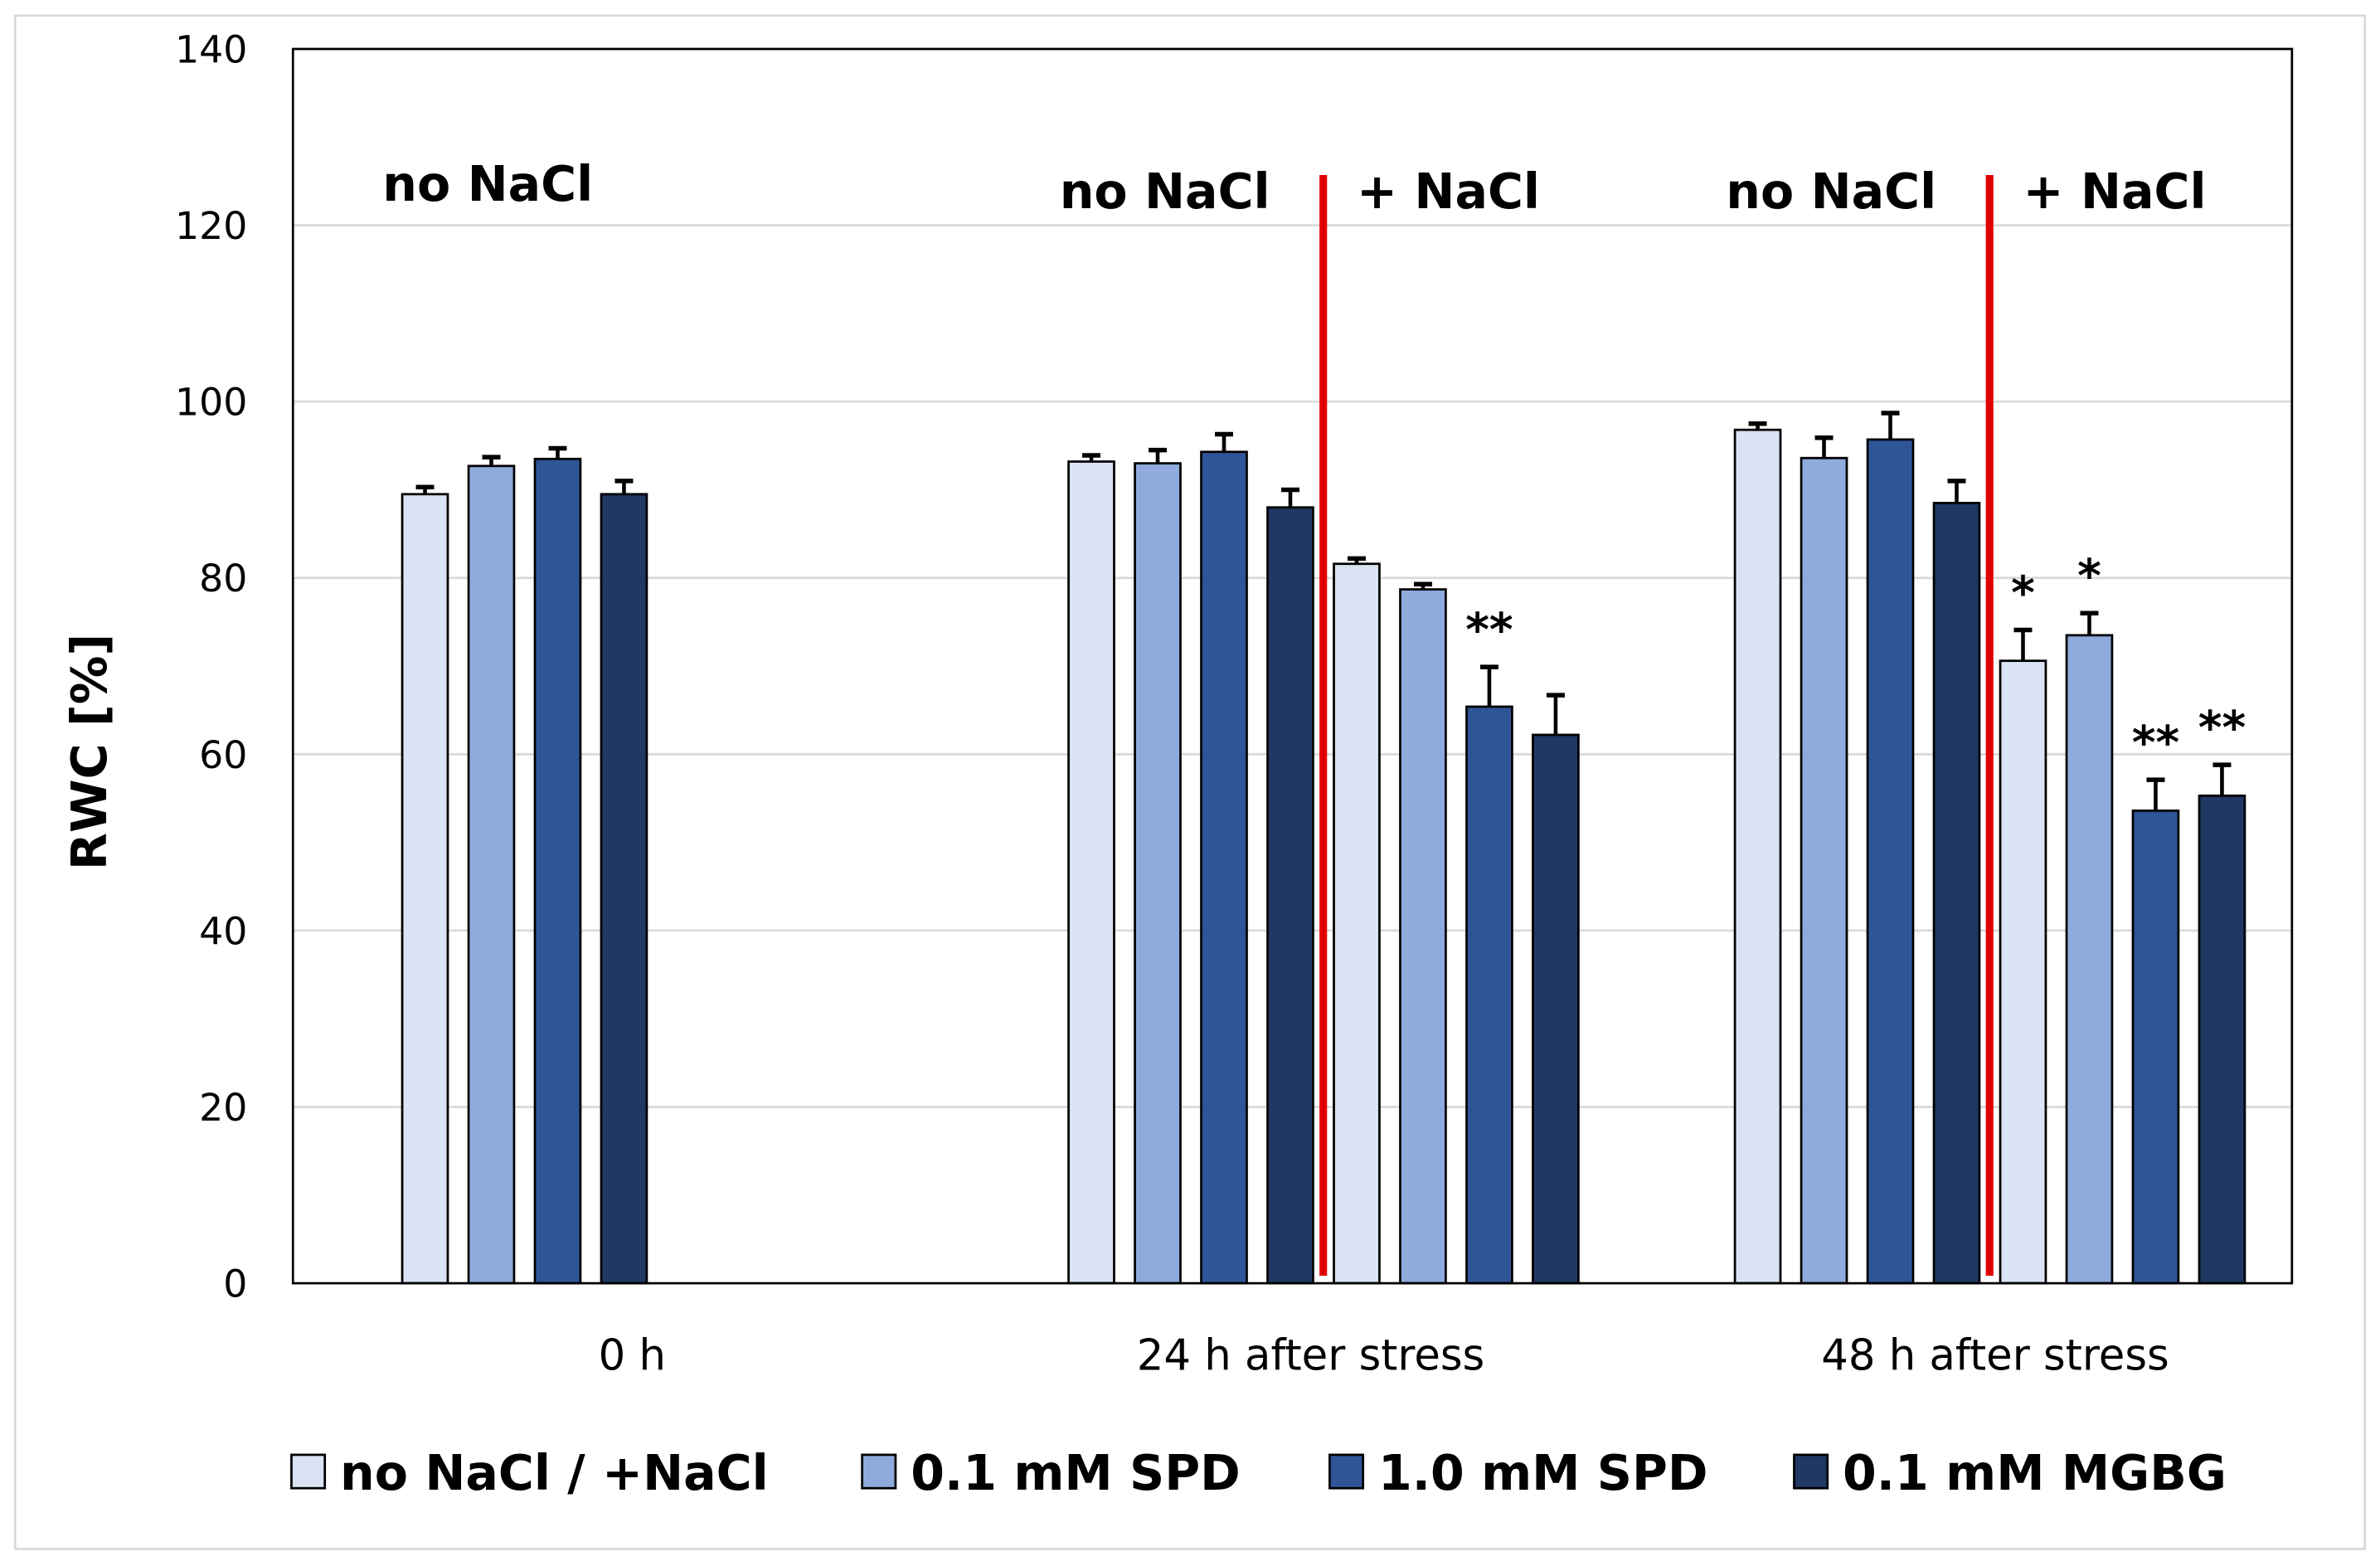  What do you see at coordinates (223, 755) in the screenshot?
I see `y-tick-label: 60` at bounding box center [223, 755].